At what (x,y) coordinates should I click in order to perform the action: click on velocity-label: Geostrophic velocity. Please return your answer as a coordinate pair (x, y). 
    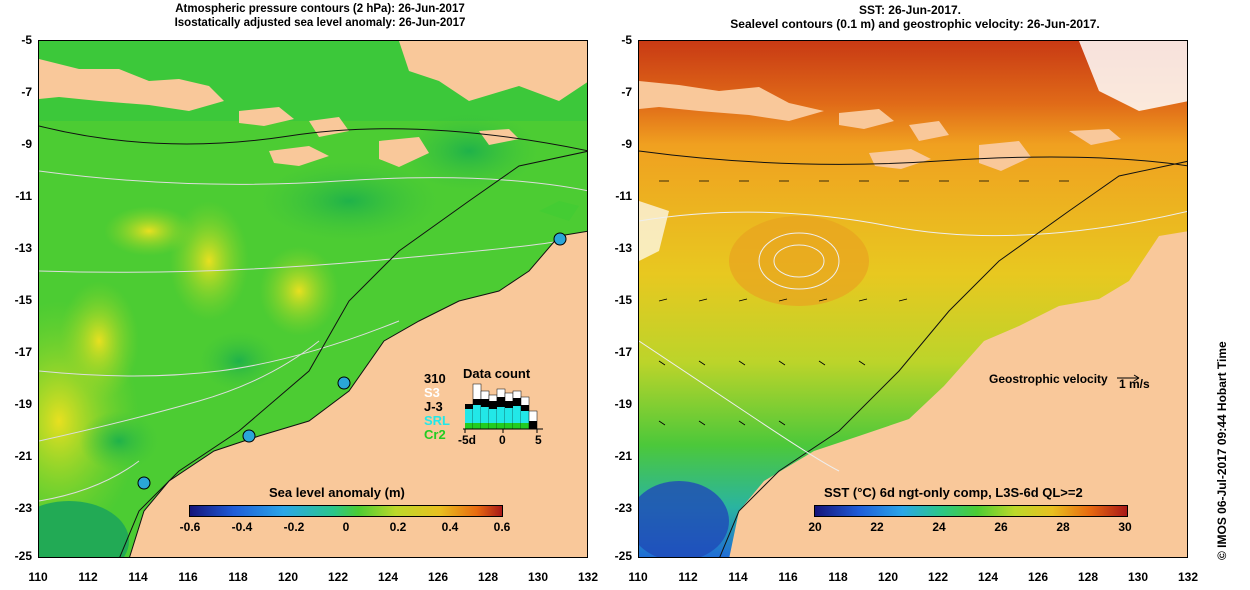
    Looking at the image, I should click on (1048, 379).